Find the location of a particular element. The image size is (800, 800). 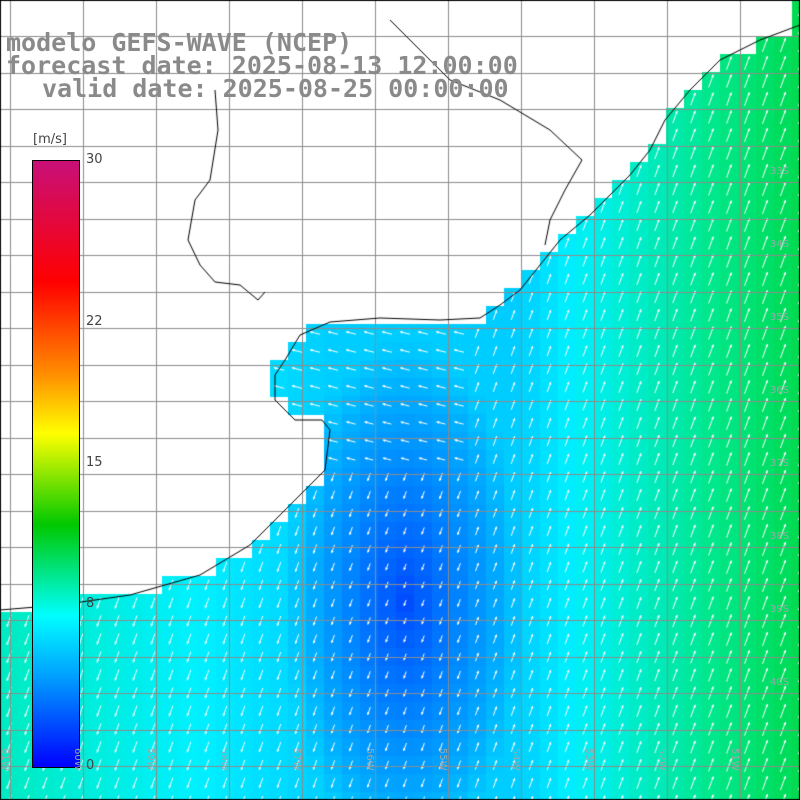

latitude-label: 40S is located at coordinates (780, 682).